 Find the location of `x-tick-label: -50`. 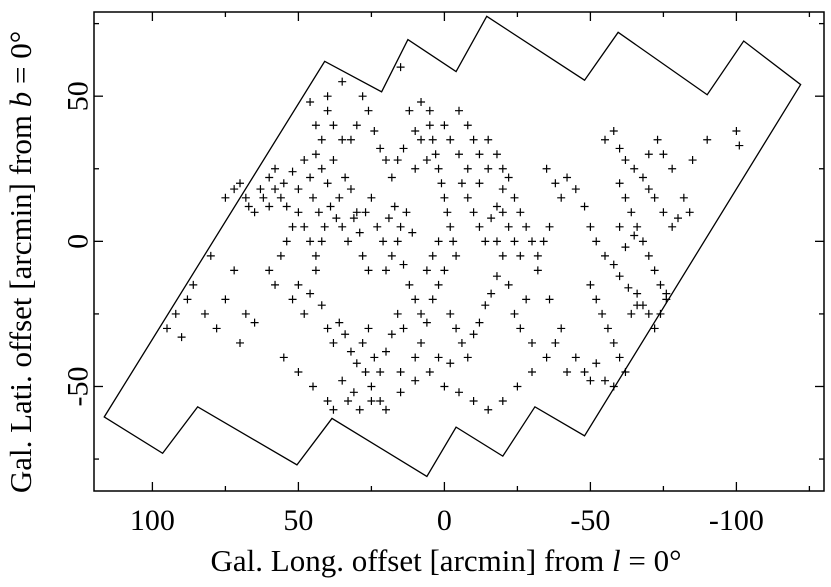

x-tick-label: -50 is located at coordinates (590, 520).